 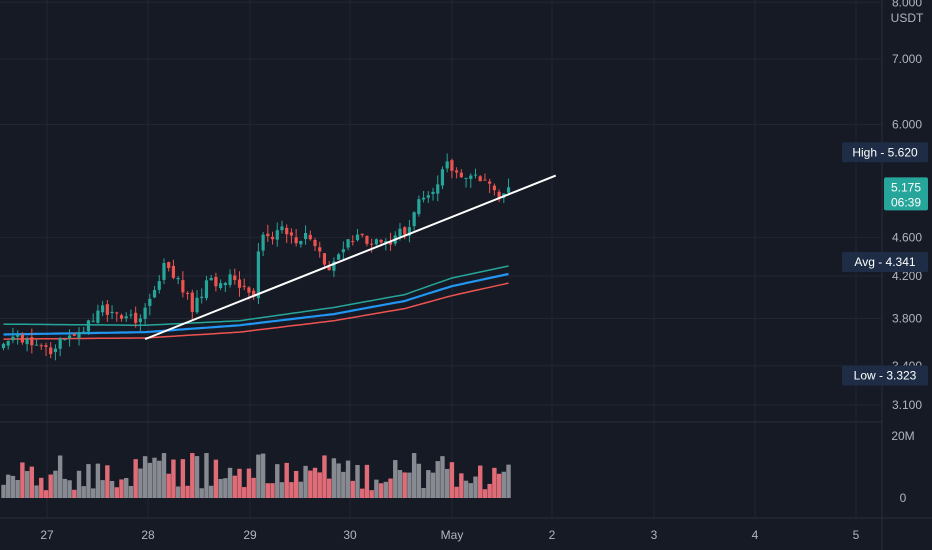 I want to click on time-axis: 27 28 29 30 May 2 3 4 5, so click(x=449, y=535).